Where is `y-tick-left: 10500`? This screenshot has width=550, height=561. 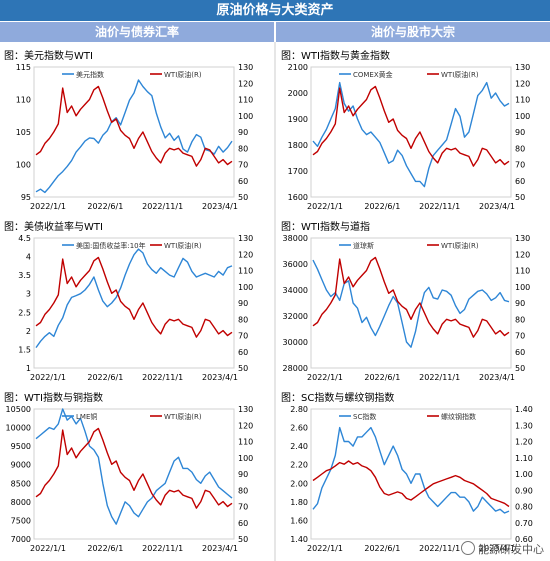 y-tick-left: 10500 is located at coordinates (18, 409).